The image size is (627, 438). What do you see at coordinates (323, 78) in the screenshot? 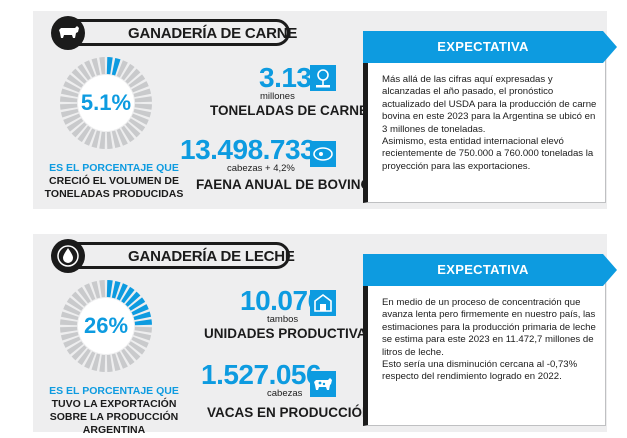
I see `scale-icon` at bounding box center [323, 78].